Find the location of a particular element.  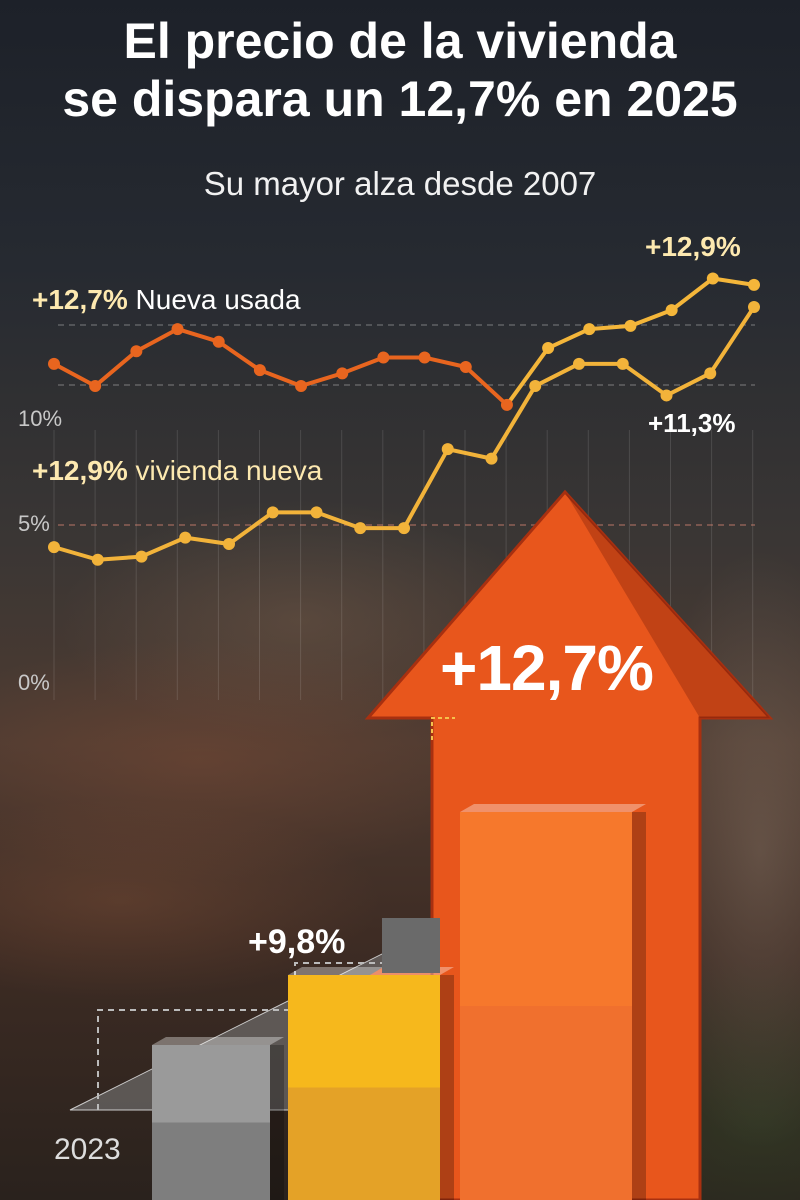

end-label-usada: +12,9% is located at coordinates (693, 246).